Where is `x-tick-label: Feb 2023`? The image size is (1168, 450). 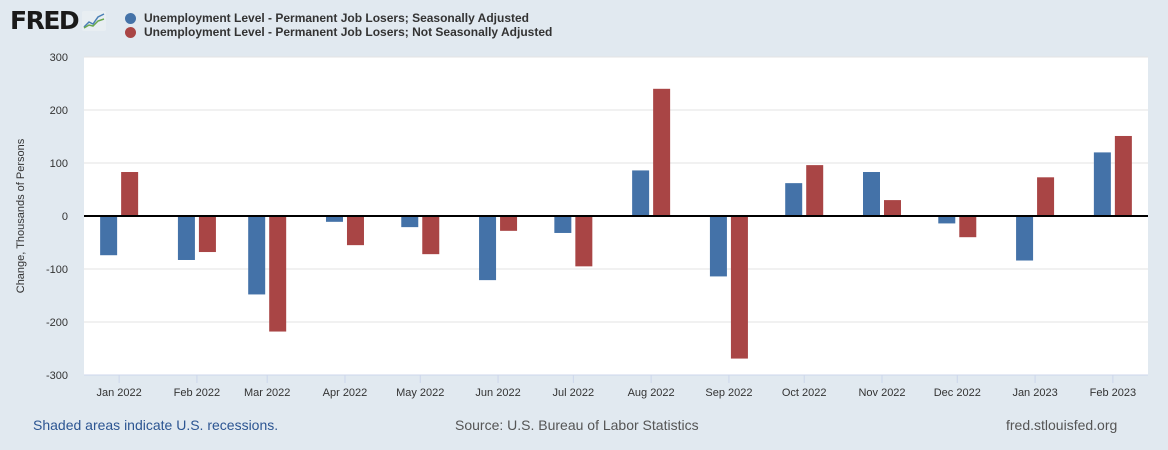 x-tick-label: Feb 2023 is located at coordinates (1113, 393).